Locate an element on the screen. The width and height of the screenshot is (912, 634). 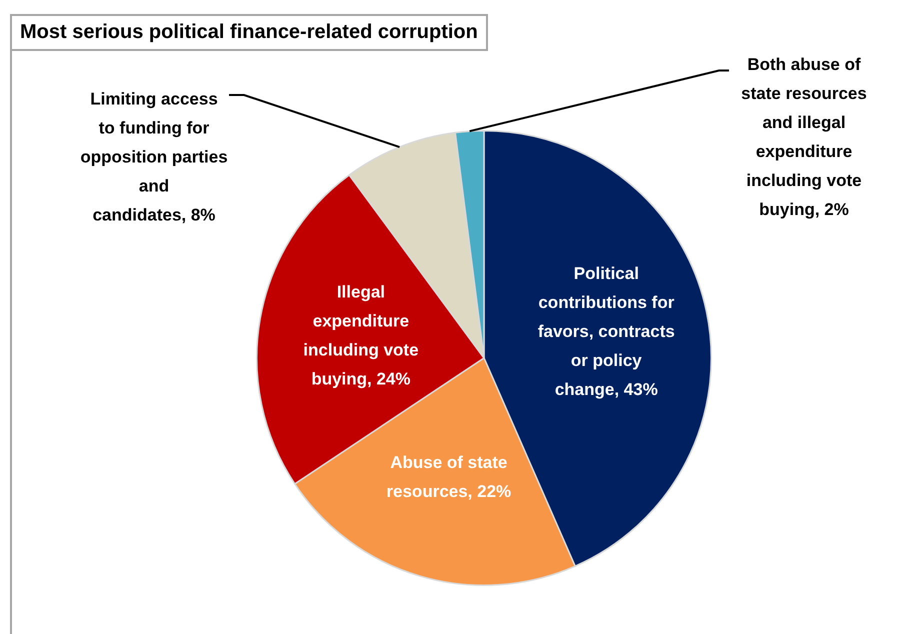
slice-label: Abuse of state resources, 22% is located at coordinates (449, 477).